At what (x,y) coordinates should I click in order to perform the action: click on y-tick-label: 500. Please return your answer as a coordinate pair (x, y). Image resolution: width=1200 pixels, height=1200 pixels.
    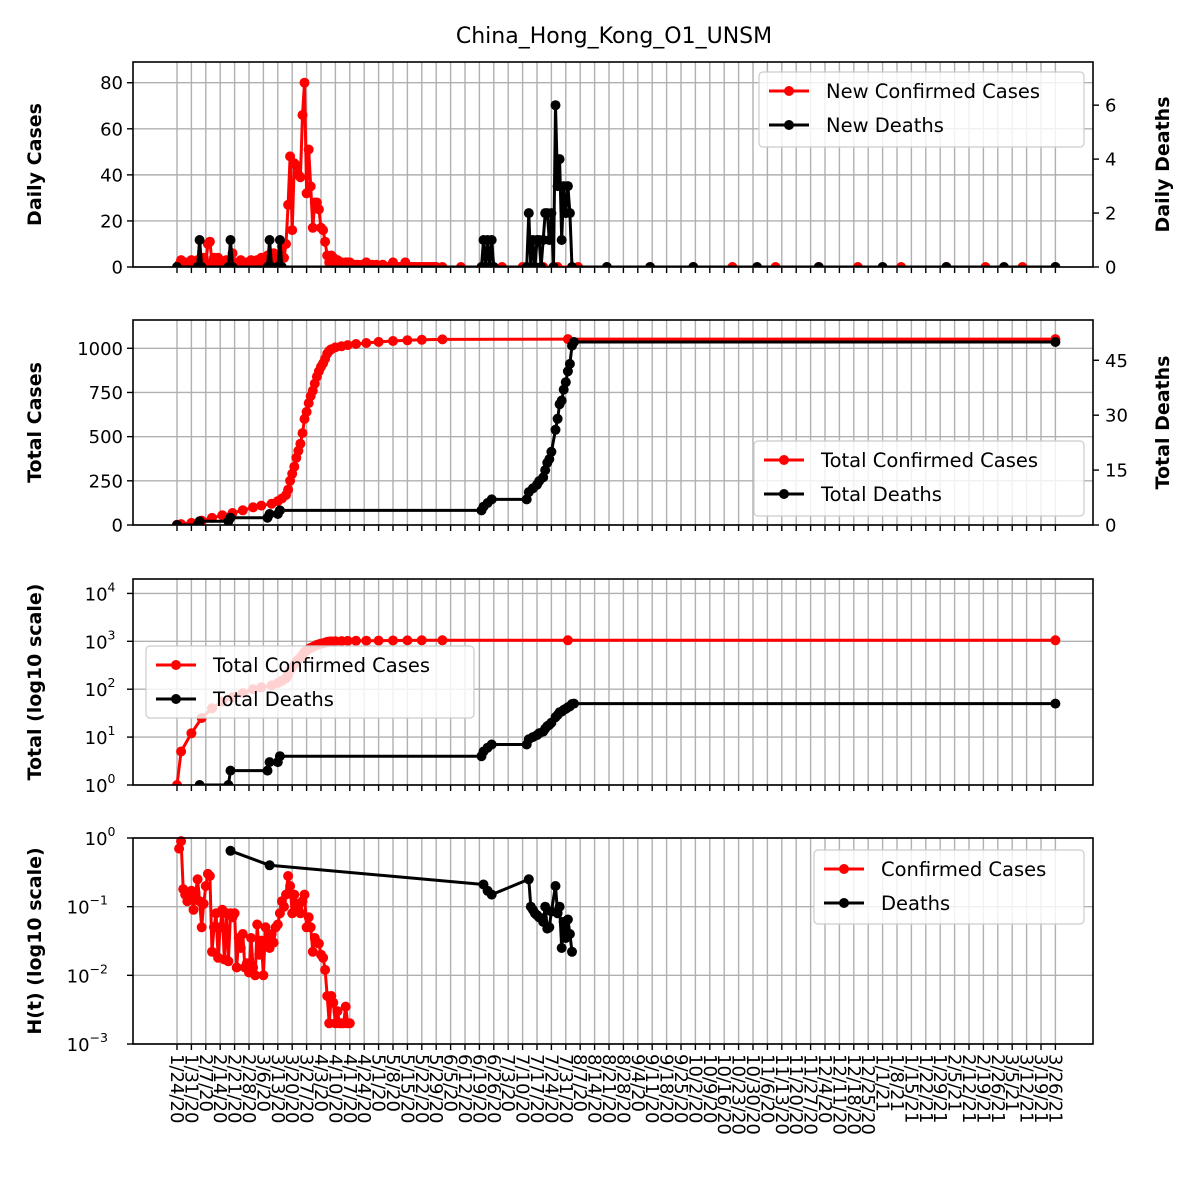
    Looking at the image, I should click on (106, 437).